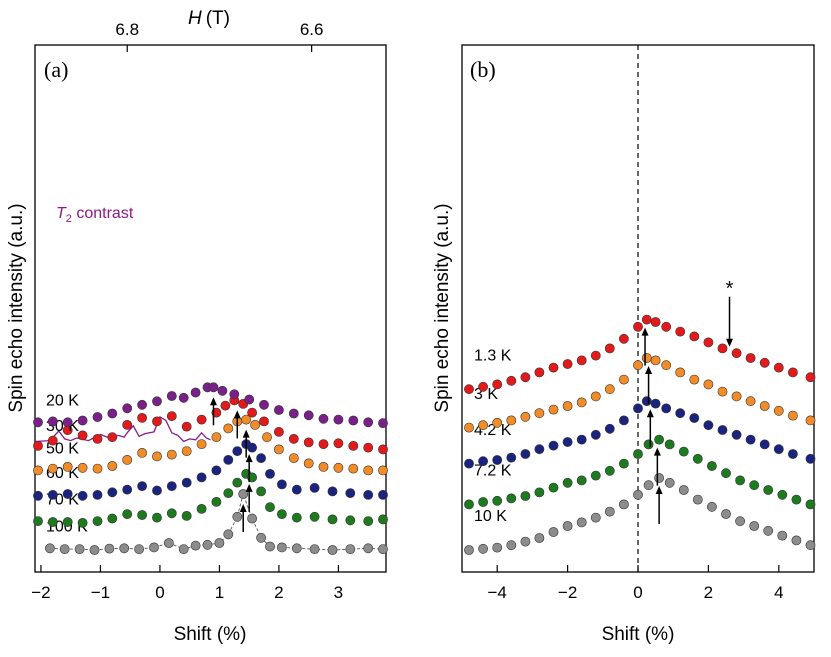 Image resolution: width=831 pixels, height=657 pixels. Describe the element at coordinates (637, 592) in the screenshot. I see `panel-b-x-tick-label: 0` at that location.